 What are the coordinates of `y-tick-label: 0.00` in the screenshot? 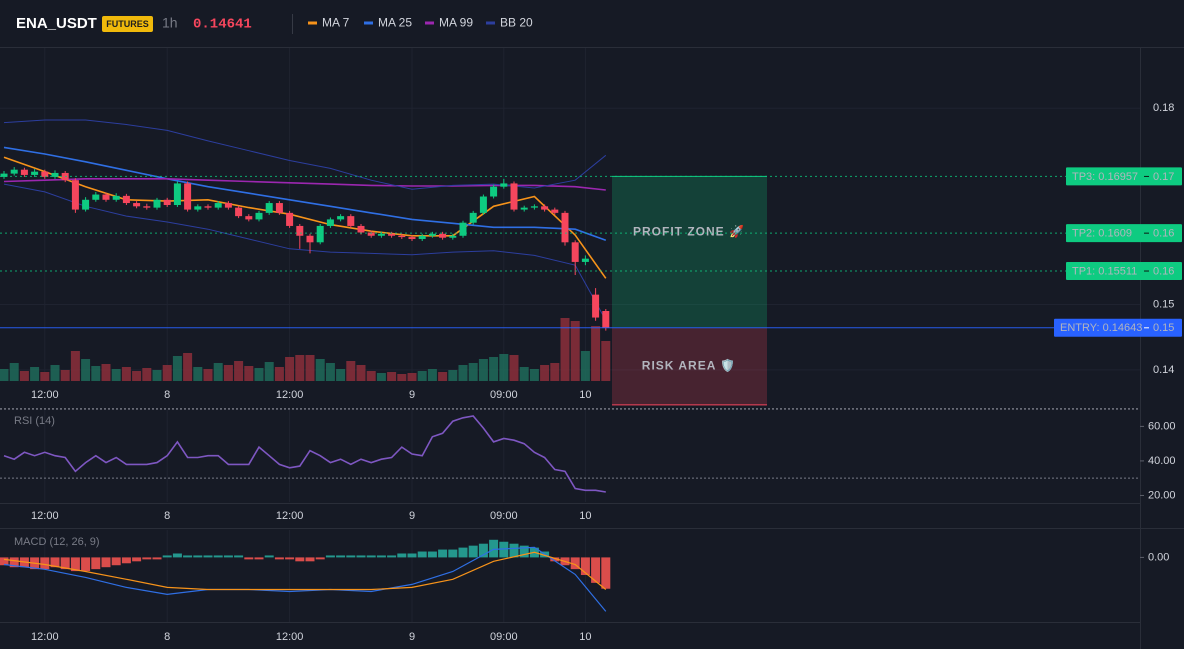 It's located at (1158, 557).